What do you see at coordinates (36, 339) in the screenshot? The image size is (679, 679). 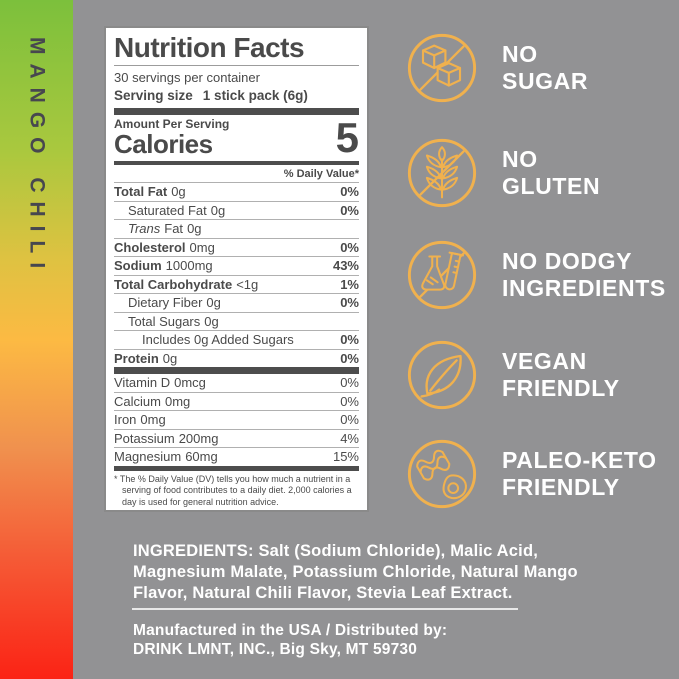 I see `flavor-gradient-strip: MANGO CHILI` at bounding box center [36, 339].